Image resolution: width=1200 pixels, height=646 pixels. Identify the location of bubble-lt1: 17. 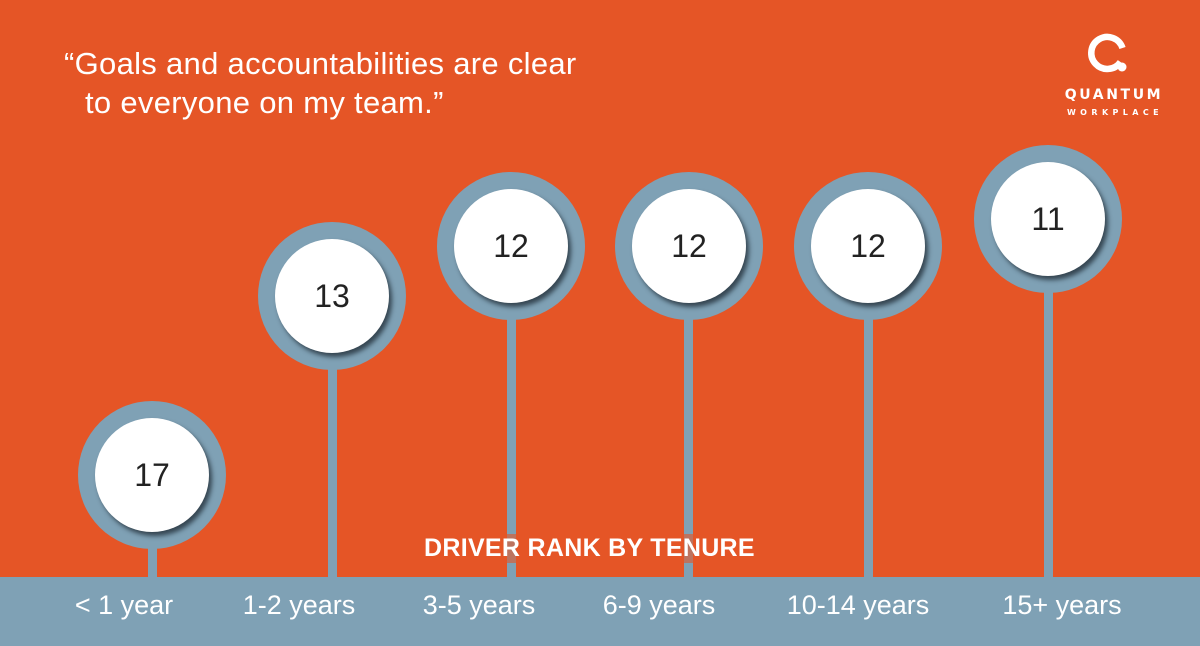
(152, 475).